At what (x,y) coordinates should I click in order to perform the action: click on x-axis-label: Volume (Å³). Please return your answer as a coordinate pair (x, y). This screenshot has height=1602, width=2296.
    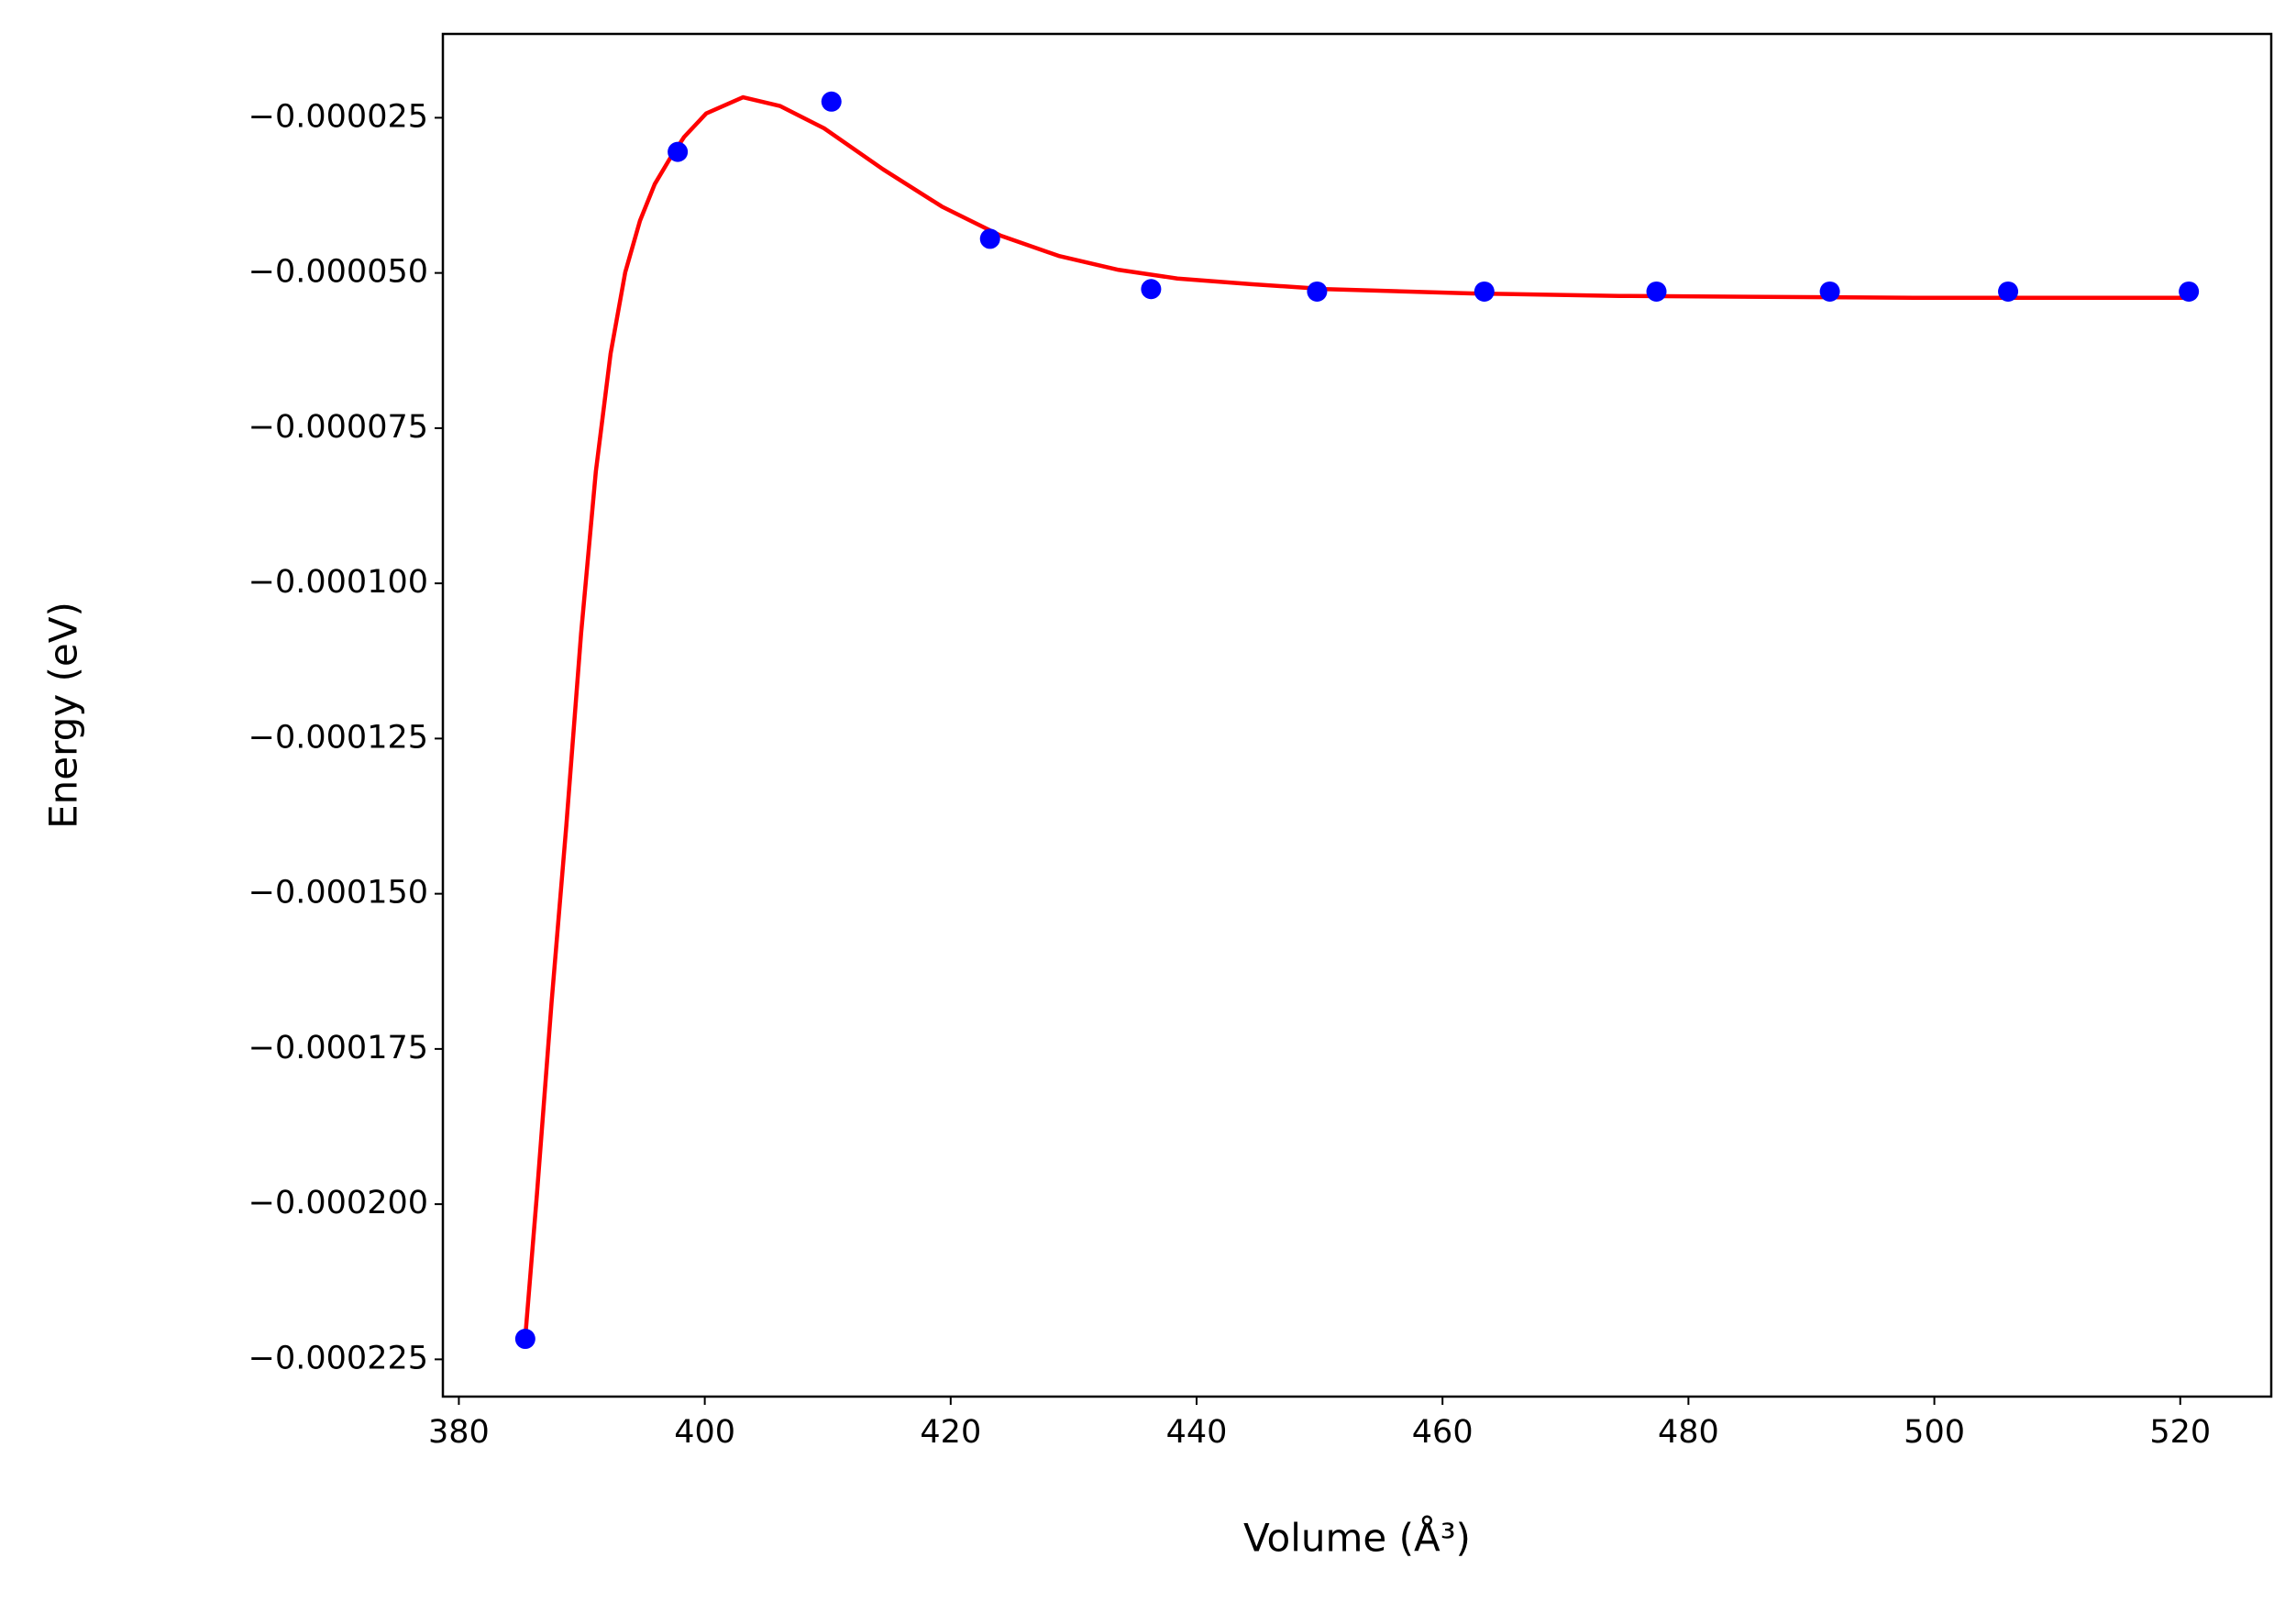
    Looking at the image, I should click on (1357, 1538).